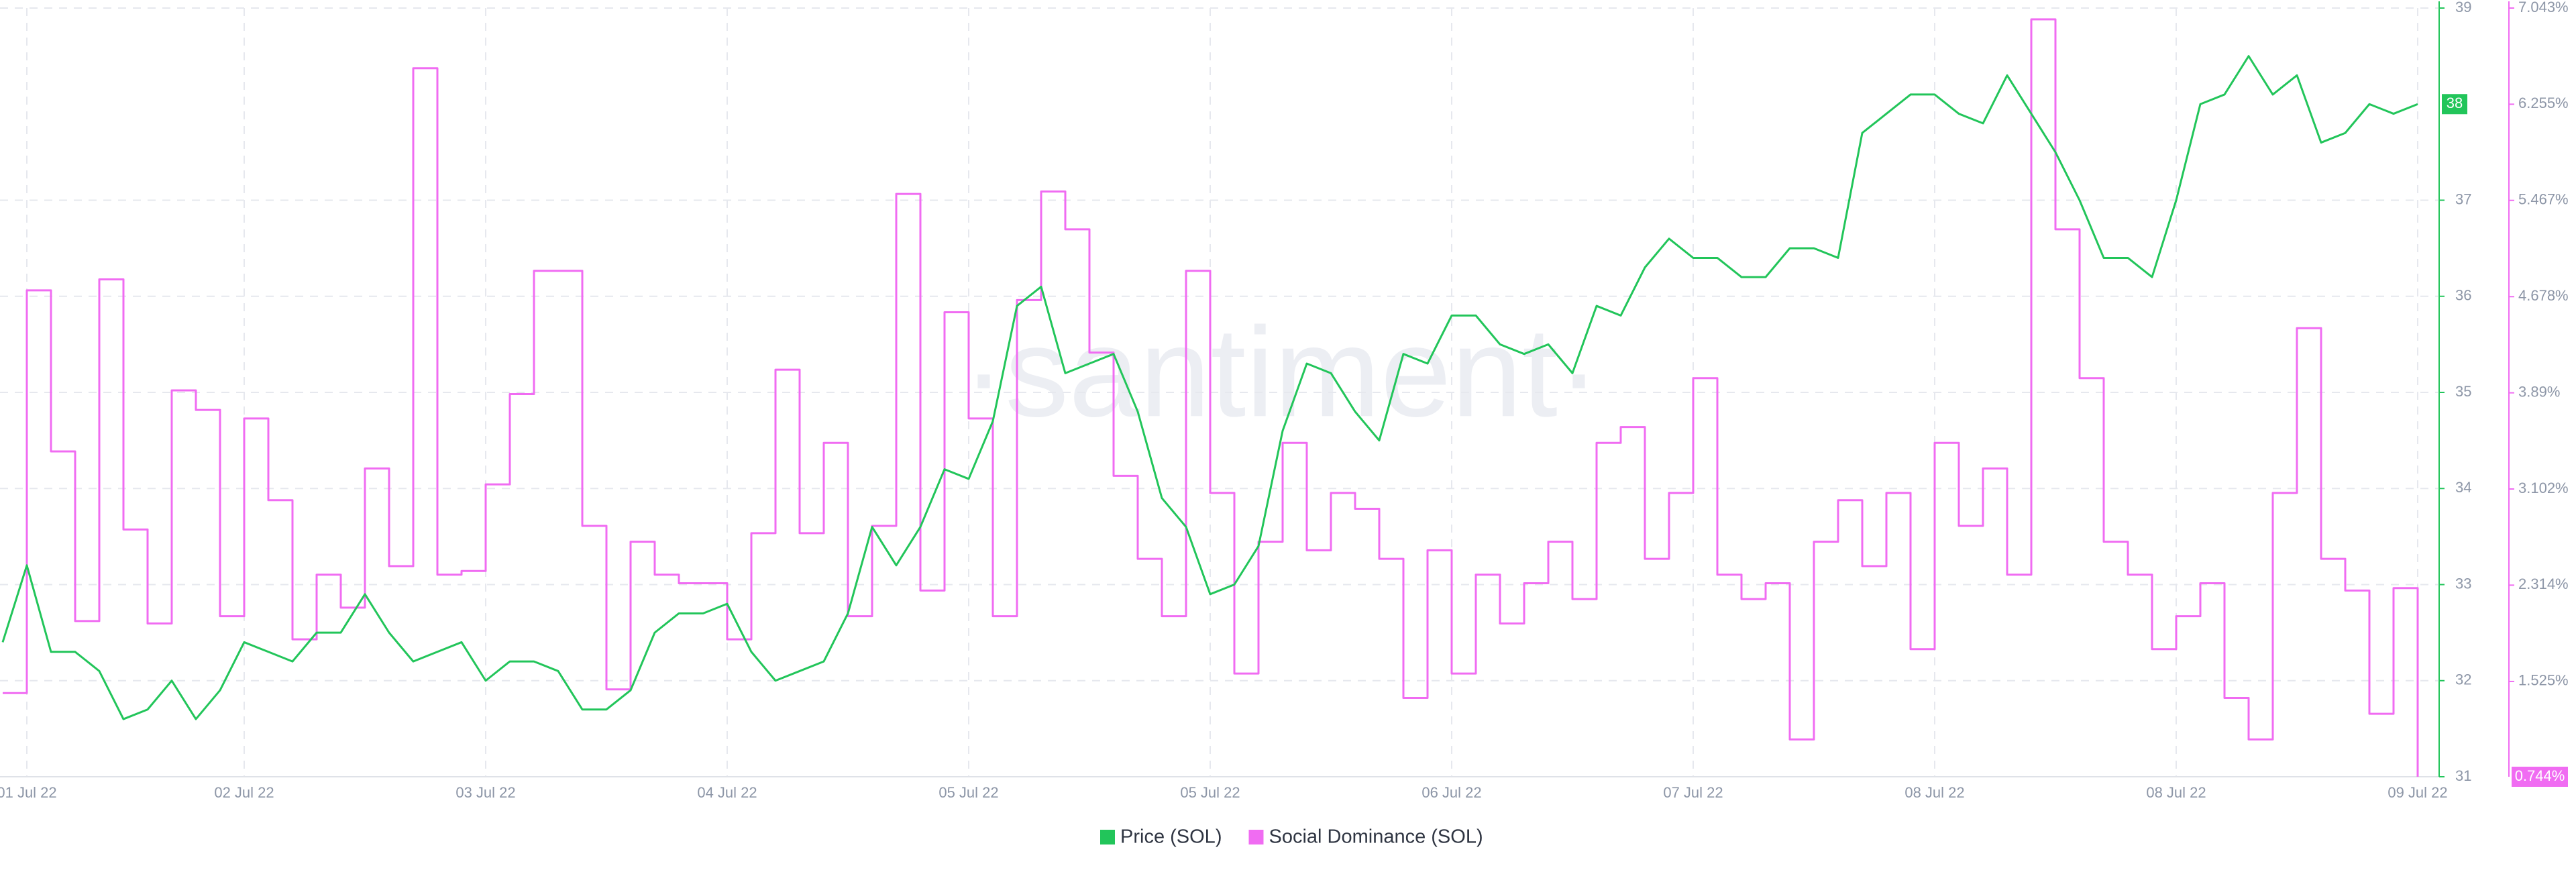 This screenshot has height=872, width=2576. I want to click on x-tick-label: 09 Jul 22, so click(2417, 793).